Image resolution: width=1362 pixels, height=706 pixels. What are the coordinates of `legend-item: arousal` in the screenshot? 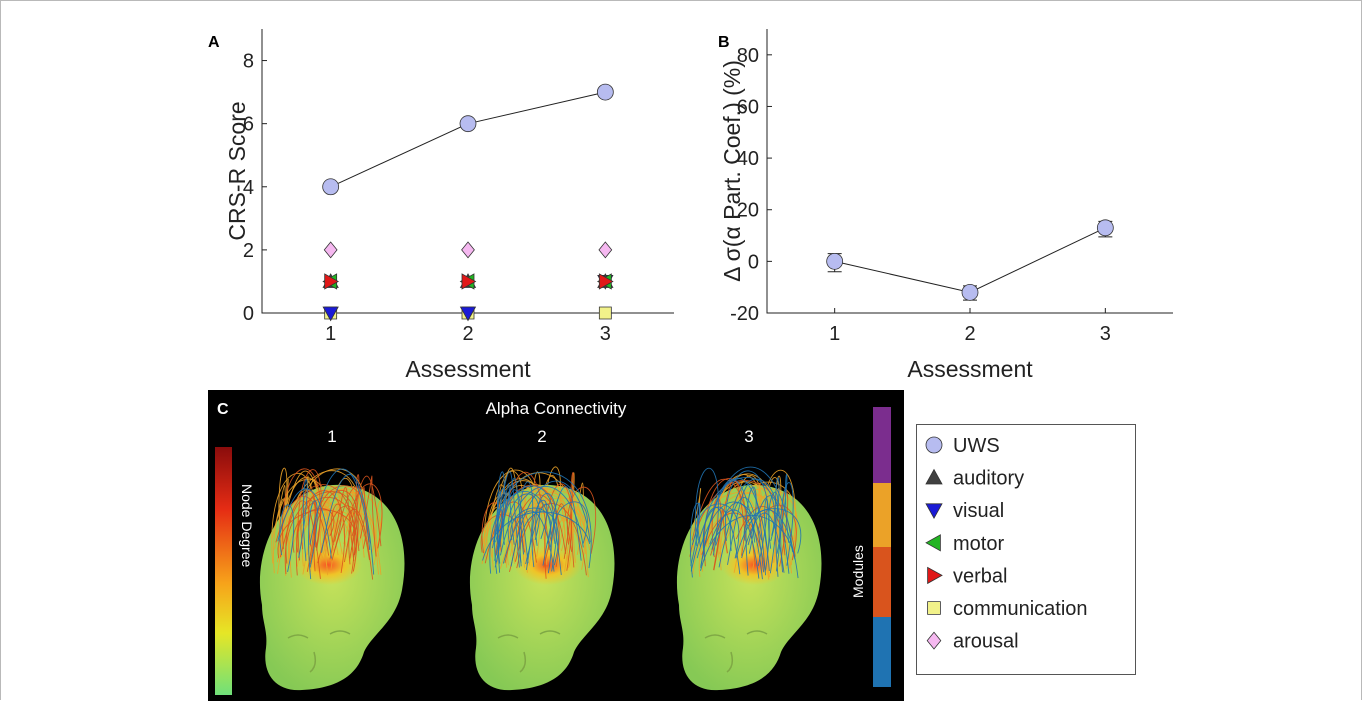 It's located at (972, 642).